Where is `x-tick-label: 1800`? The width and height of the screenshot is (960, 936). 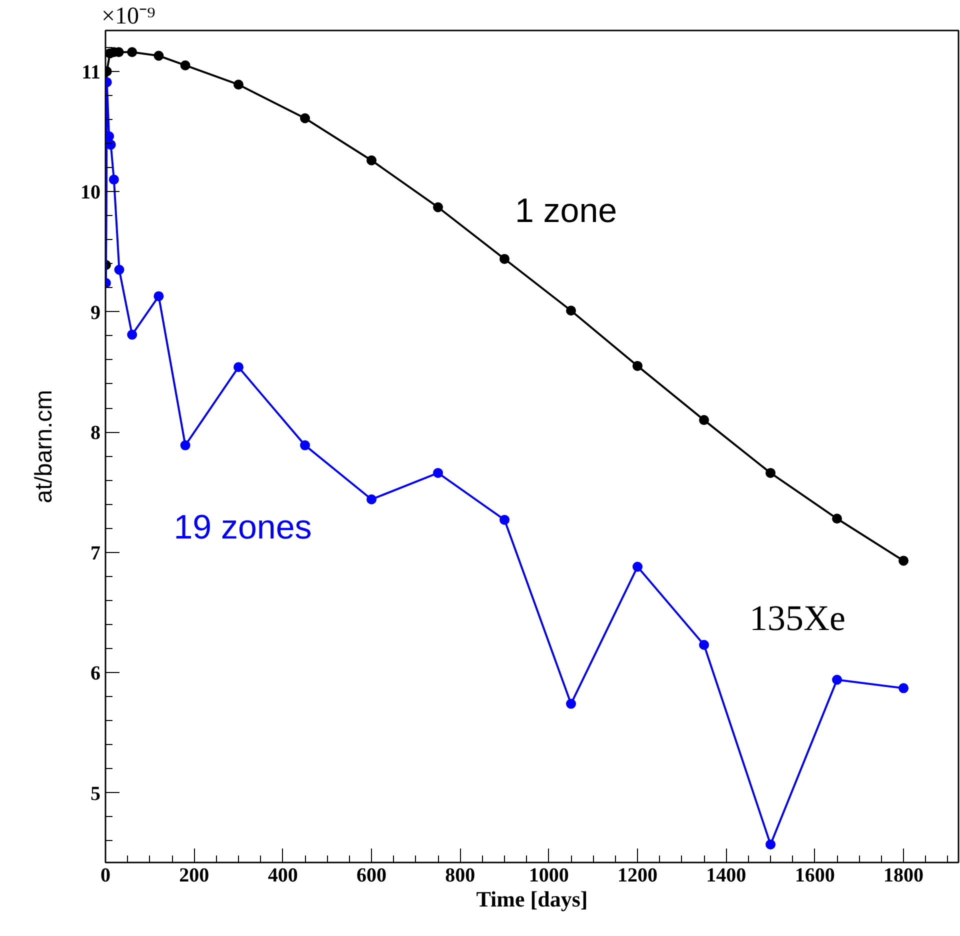
x-tick-label: 1800 is located at coordinates (904, 875).